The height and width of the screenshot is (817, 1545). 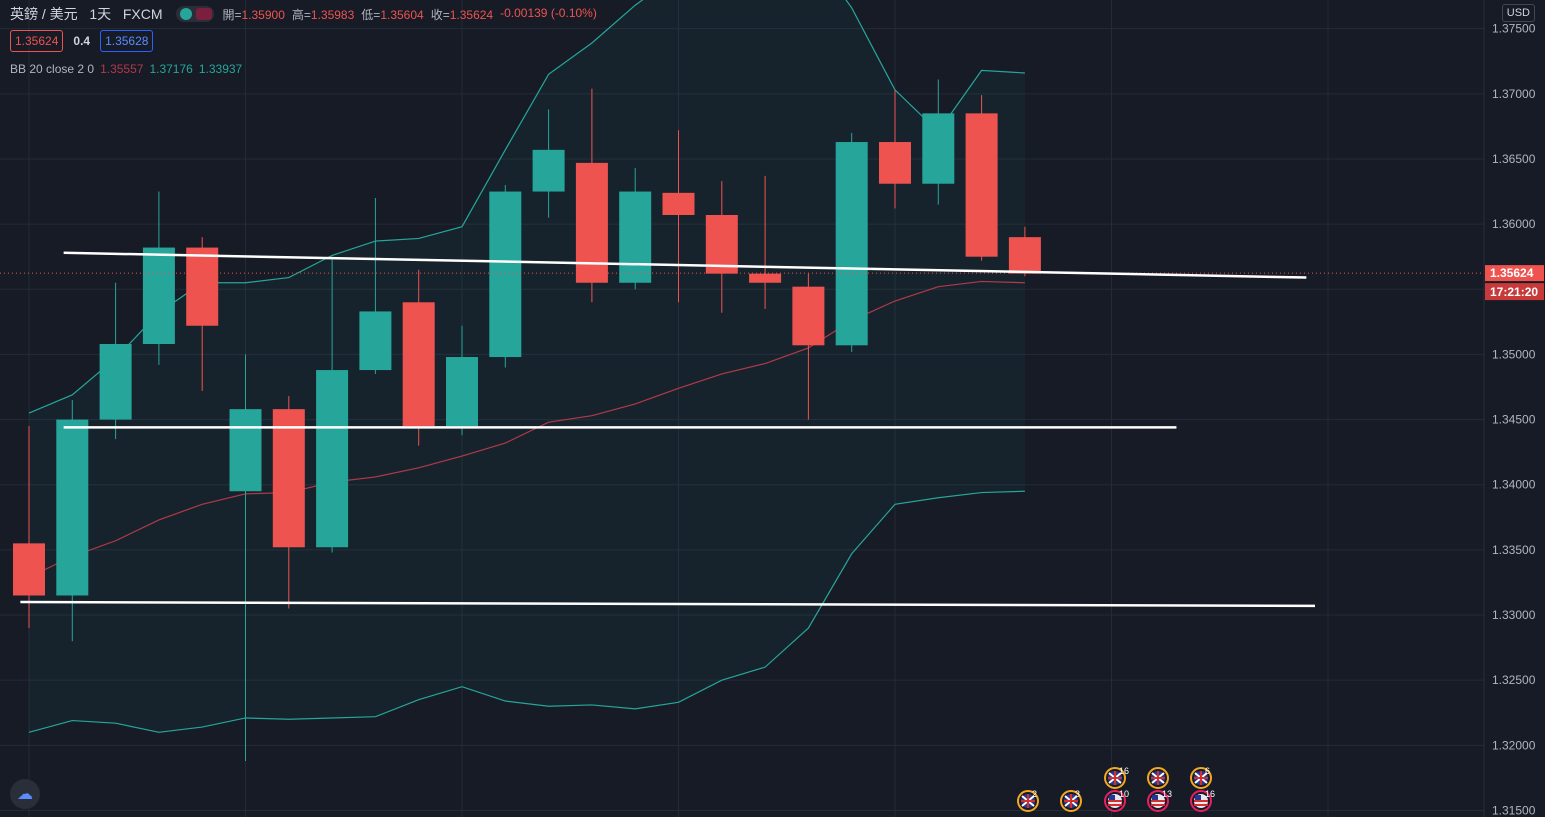 What do you see at coordinates (471, 14) in the screenshot?
I see `close-value: 1.35624` at bounding box center [471, 14].